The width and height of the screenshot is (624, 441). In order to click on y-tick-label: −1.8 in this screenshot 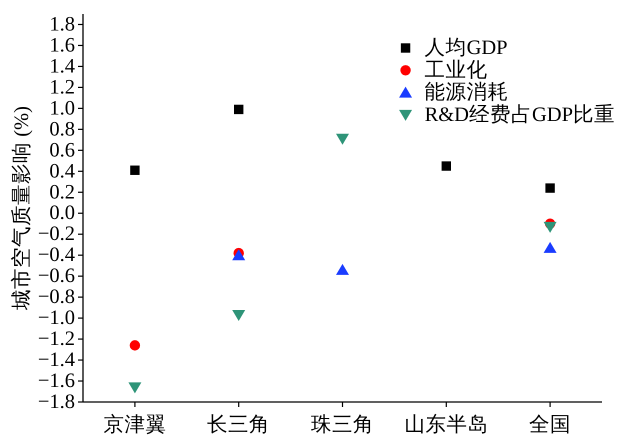, I will do `click(56, 402)`.